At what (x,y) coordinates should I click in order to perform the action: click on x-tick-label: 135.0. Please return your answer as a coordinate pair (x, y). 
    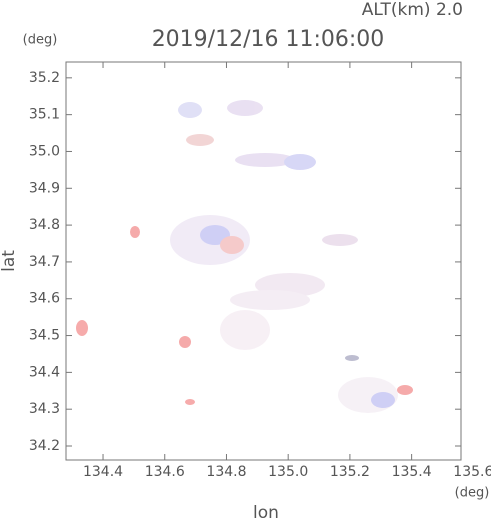
    Looking at the image, I should click on (288, 472).